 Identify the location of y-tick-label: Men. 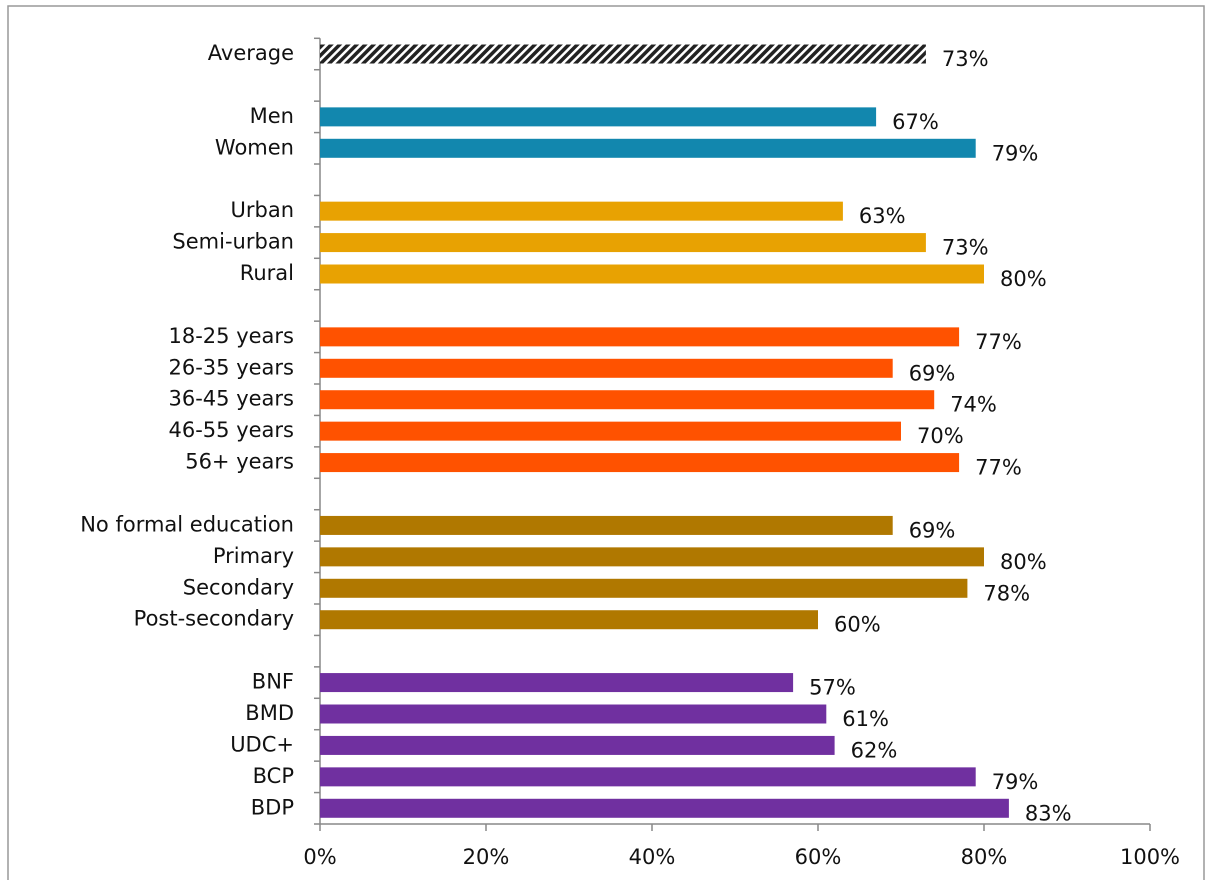
(272, 116).